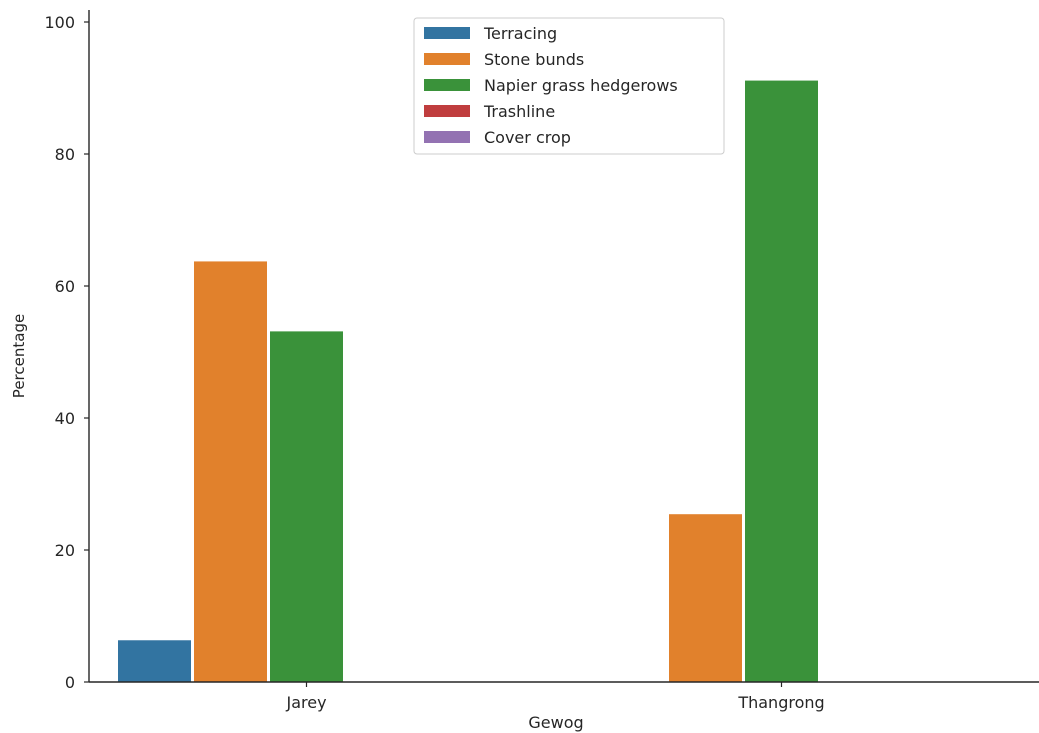  I want to click on x-tick-label: Jarey, so click(305, 702).